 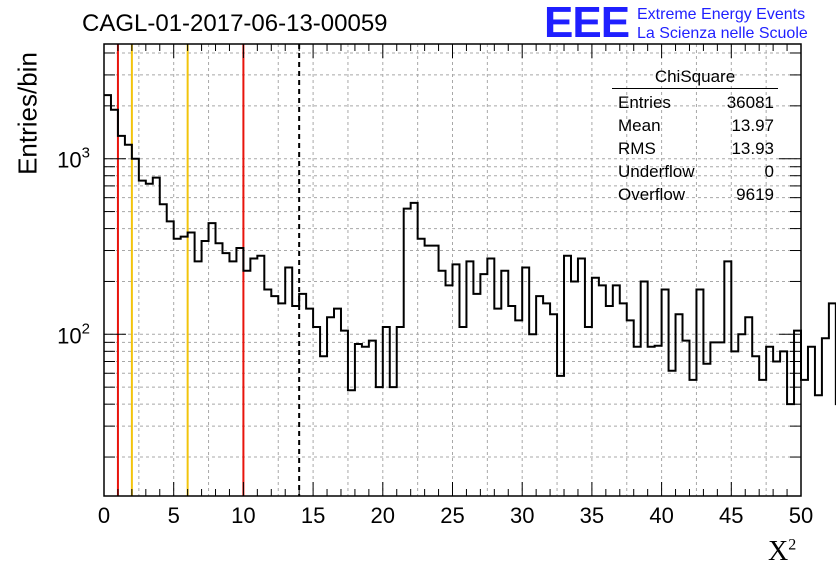 I want to click on x-tick-label: 30, so click(x=522, y=515).